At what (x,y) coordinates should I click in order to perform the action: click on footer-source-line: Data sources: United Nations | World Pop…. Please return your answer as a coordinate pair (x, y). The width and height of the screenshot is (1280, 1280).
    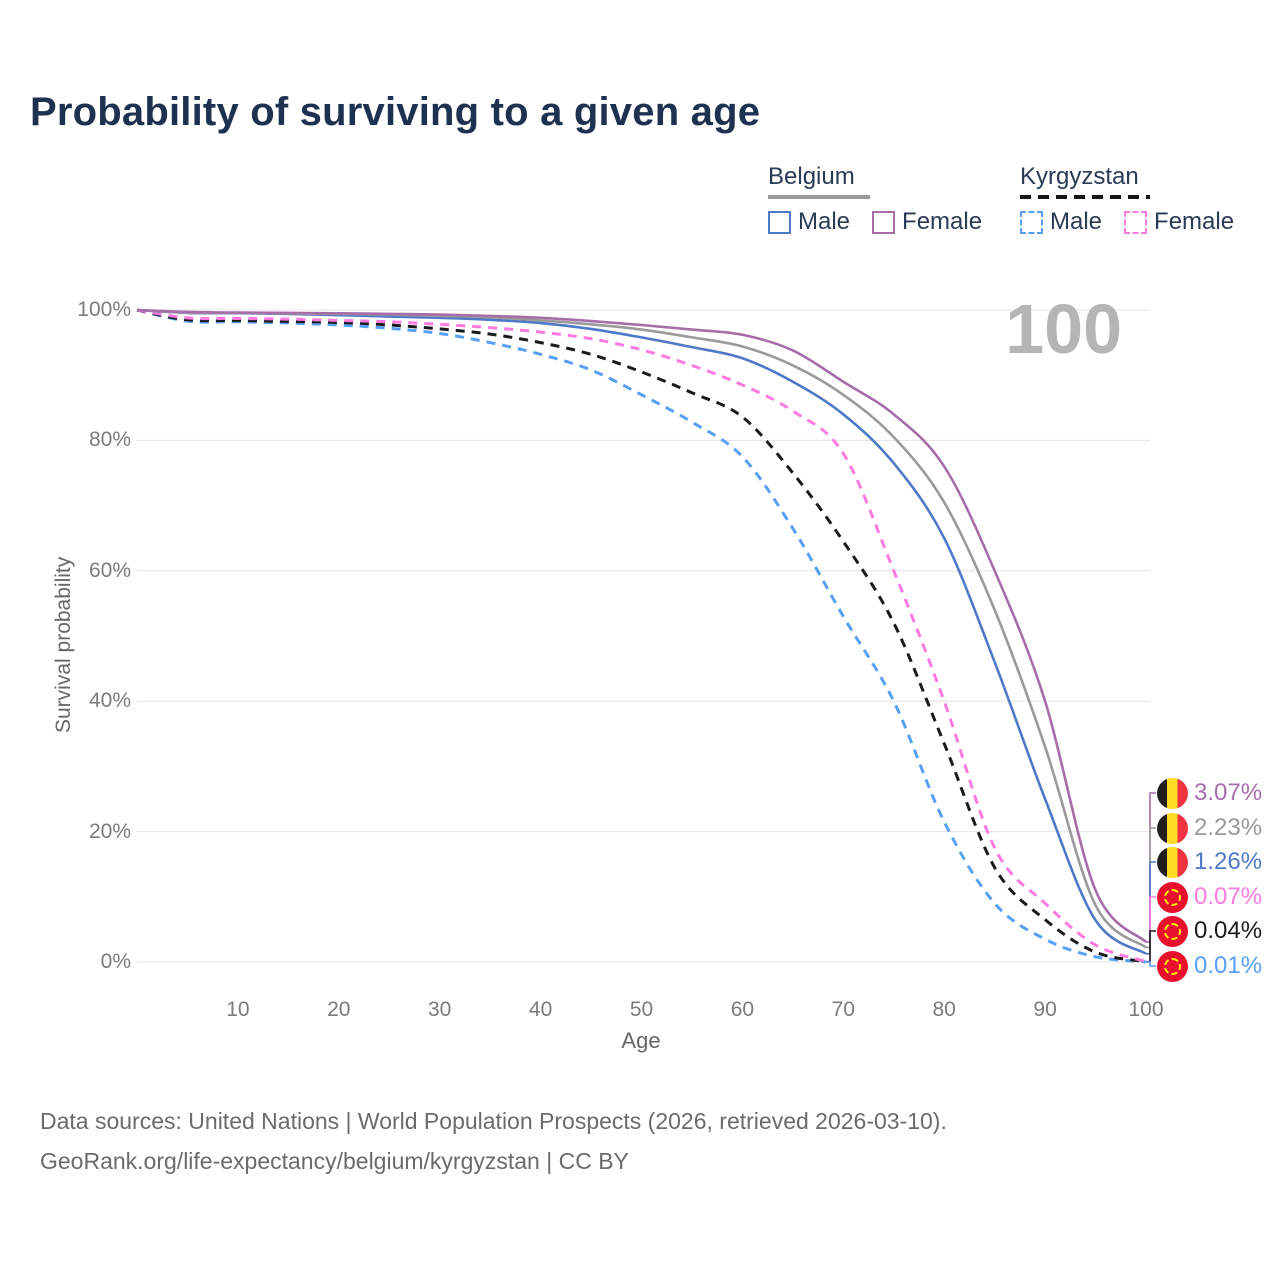
    Looking at the image, I should click on (493, 1121).